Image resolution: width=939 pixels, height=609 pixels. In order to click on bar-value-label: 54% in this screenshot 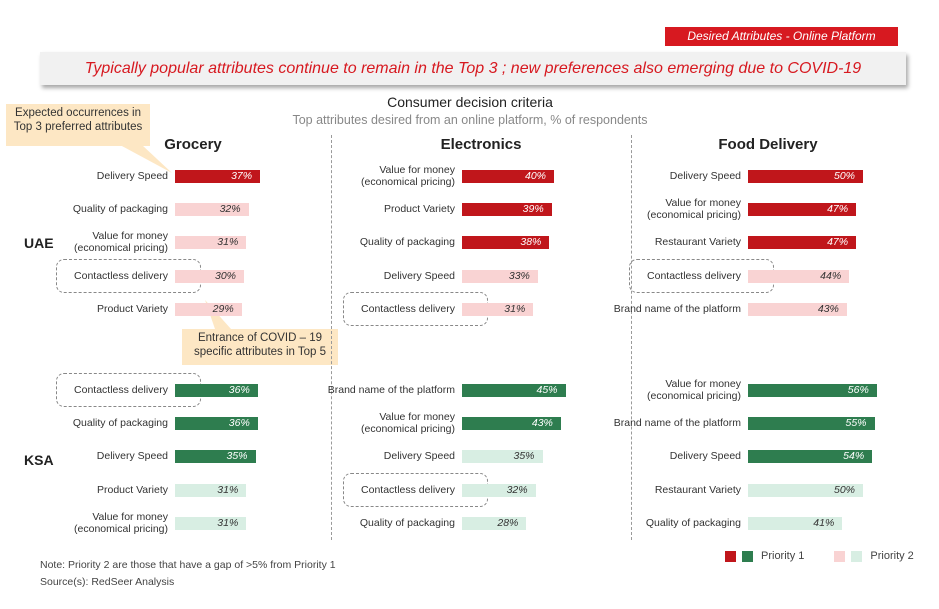, I will do `click(854, 456)`.